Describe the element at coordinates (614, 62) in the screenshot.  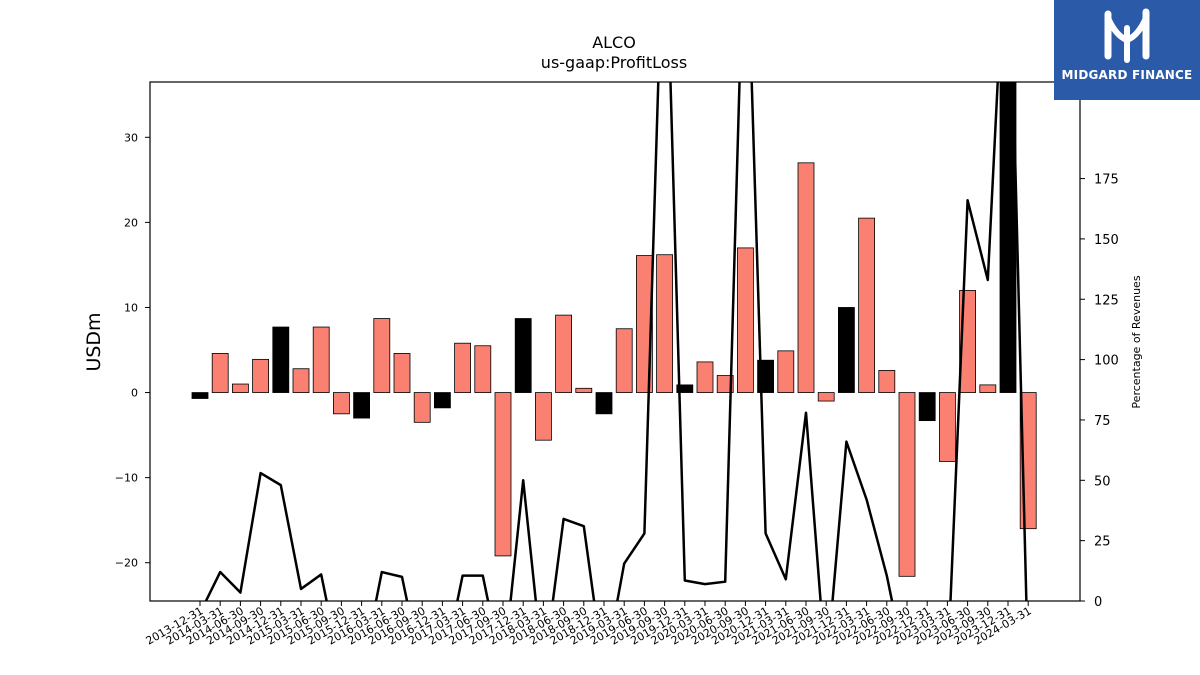
I see `chart-subtitle: us-gaap:ProfitLoss` at that location.